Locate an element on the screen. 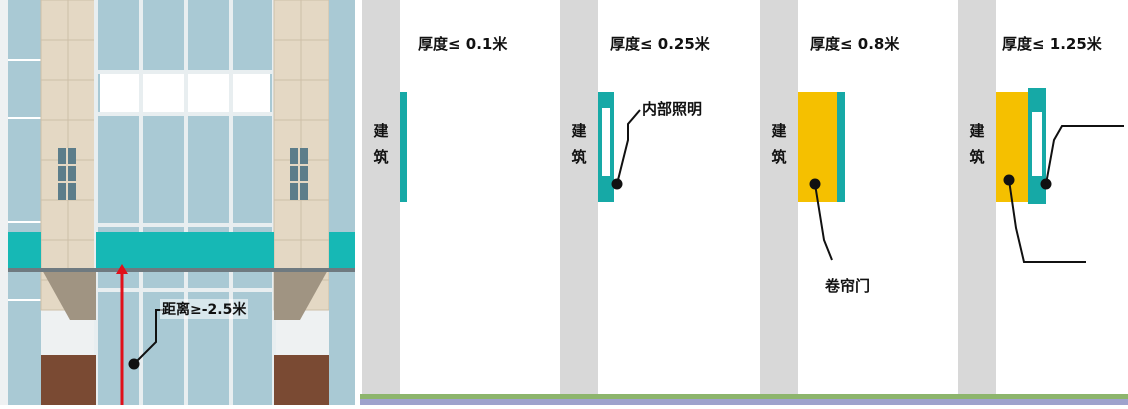 The width and height of the screenshot is (1128, 409). internal-lighting-label: 内部照明 is located at coordinates (672, 109).